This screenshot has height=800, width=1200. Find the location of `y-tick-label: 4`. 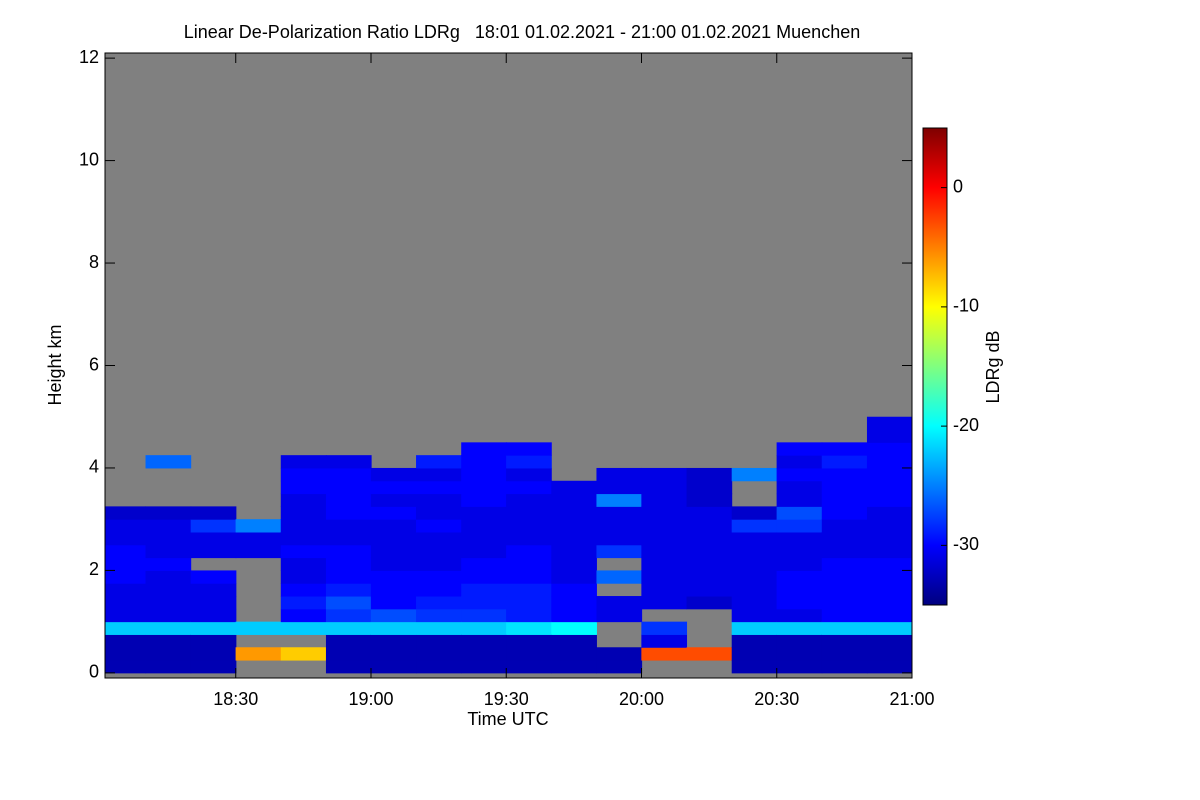

y-tick-label: 4 is located at coordinates (94, 467).